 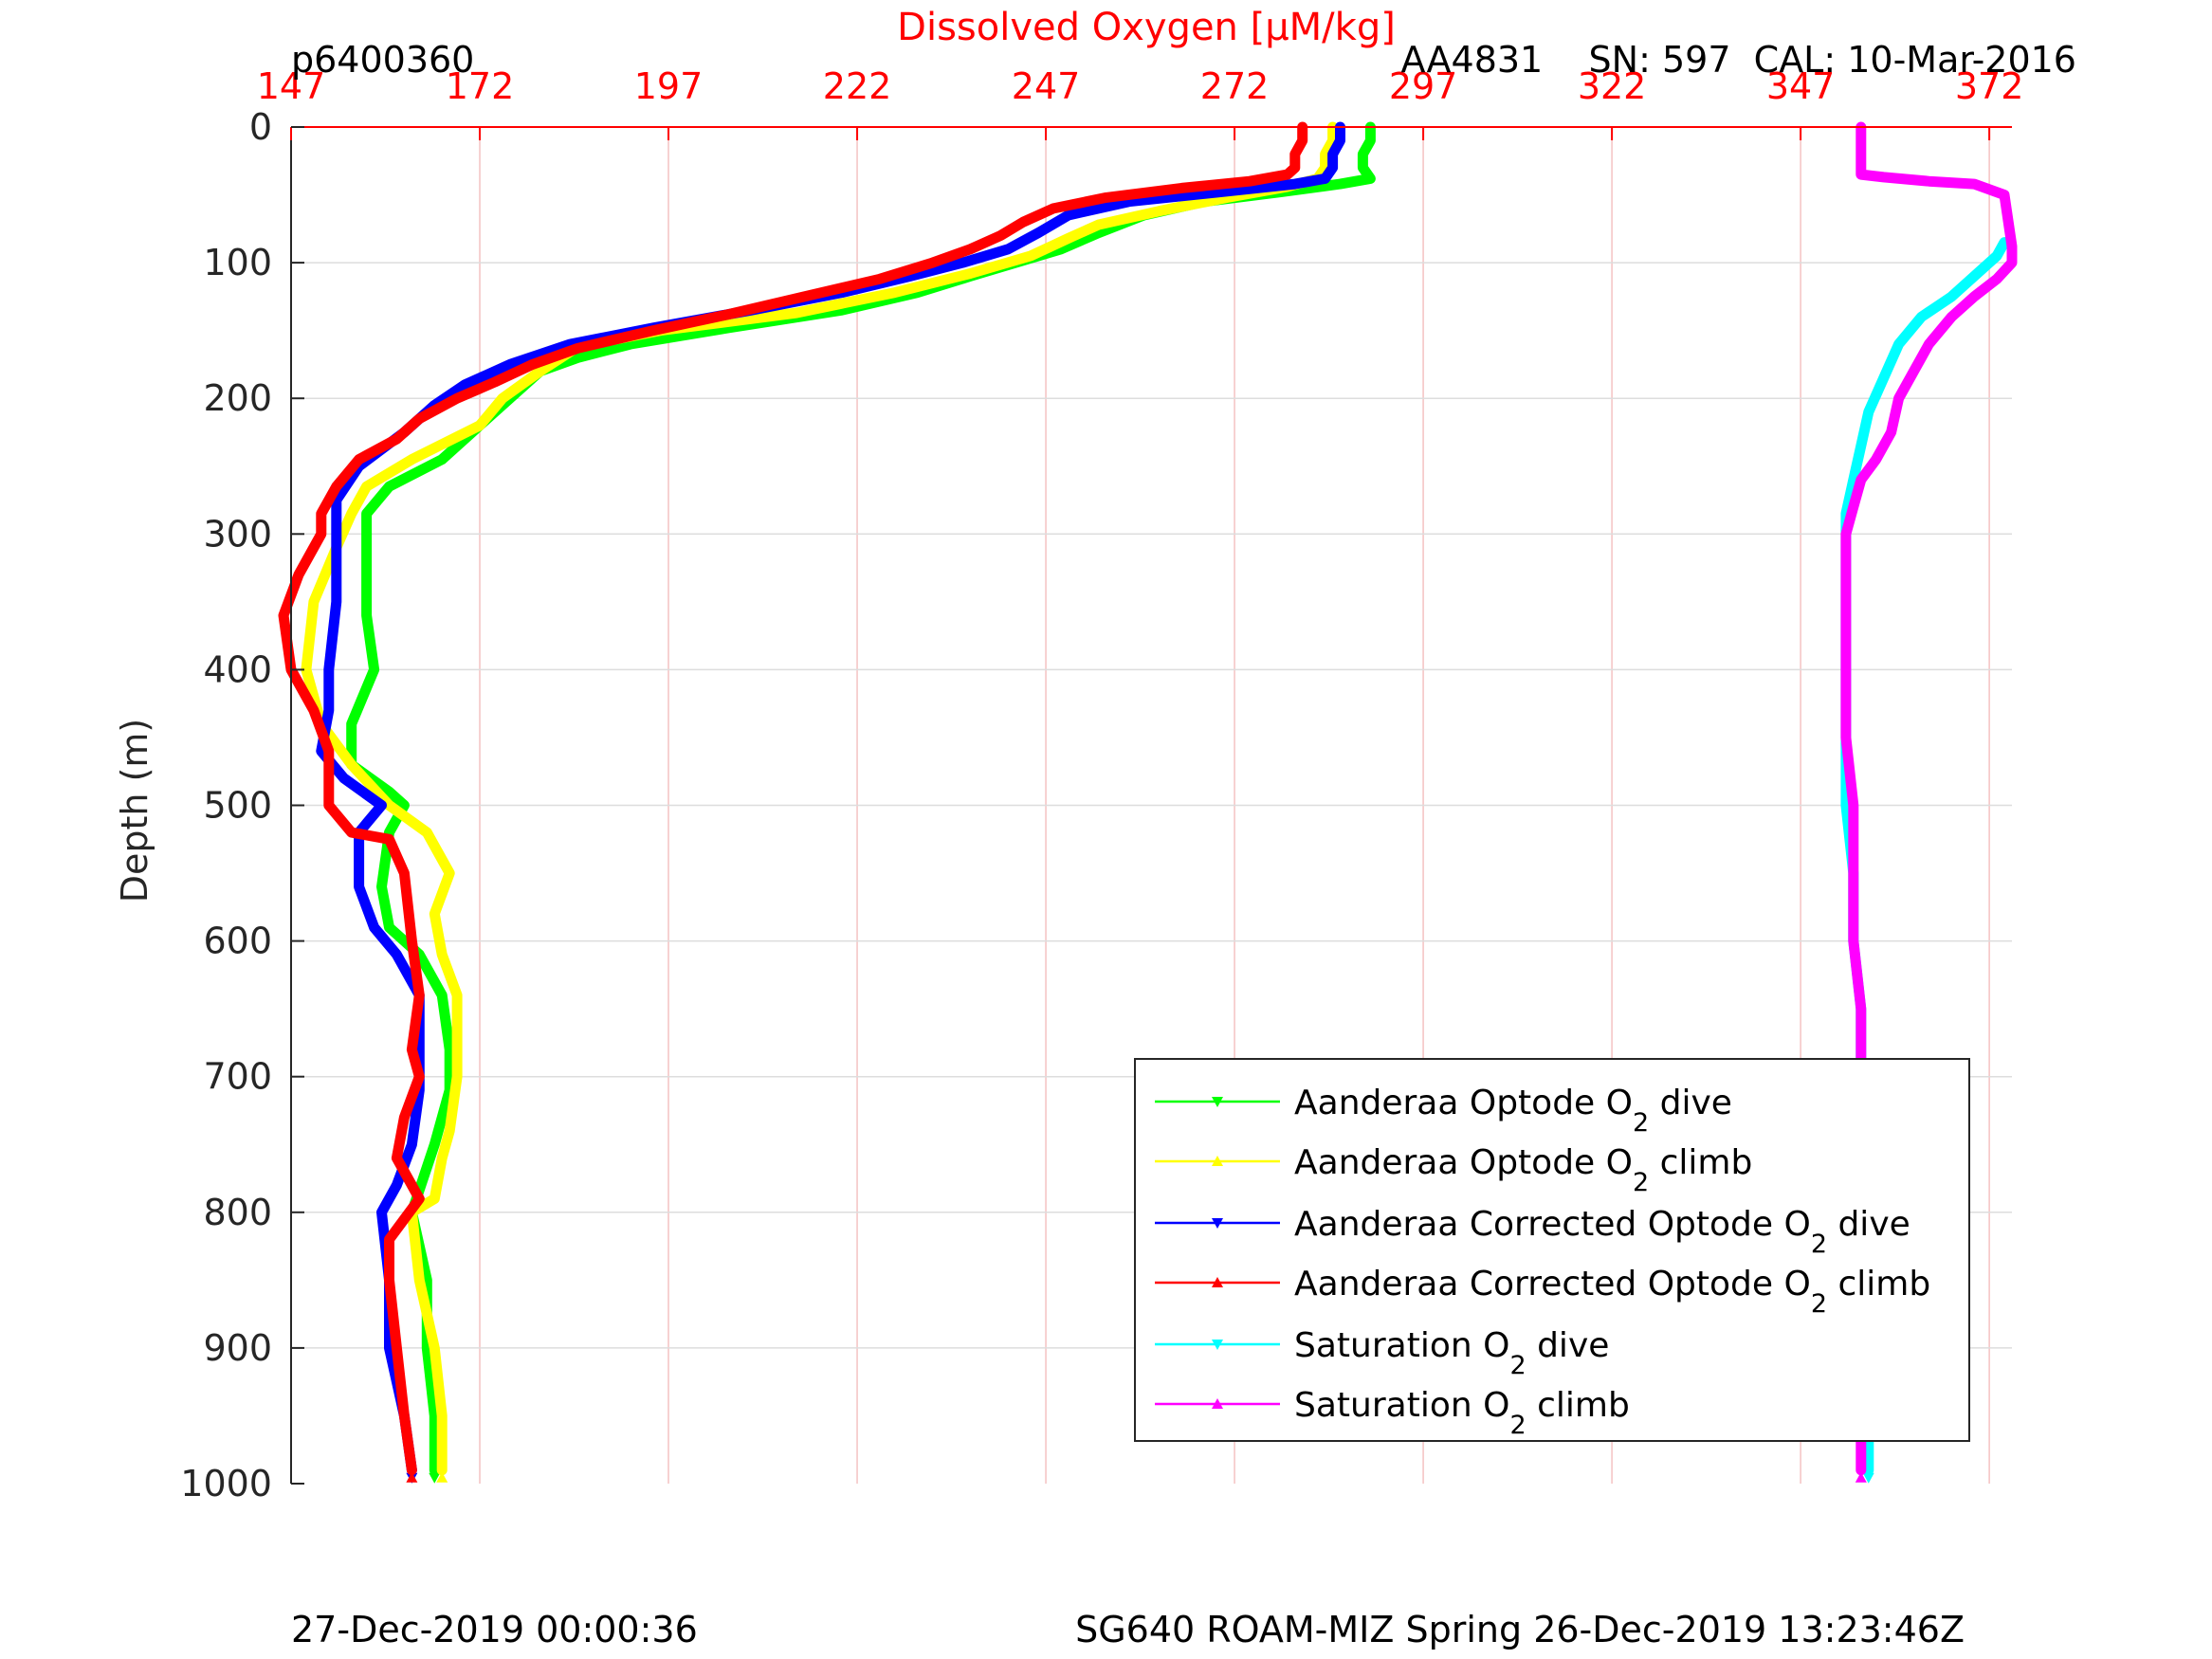 I want to click on y-tick-label: 1000, so click(x=226, y=1483).